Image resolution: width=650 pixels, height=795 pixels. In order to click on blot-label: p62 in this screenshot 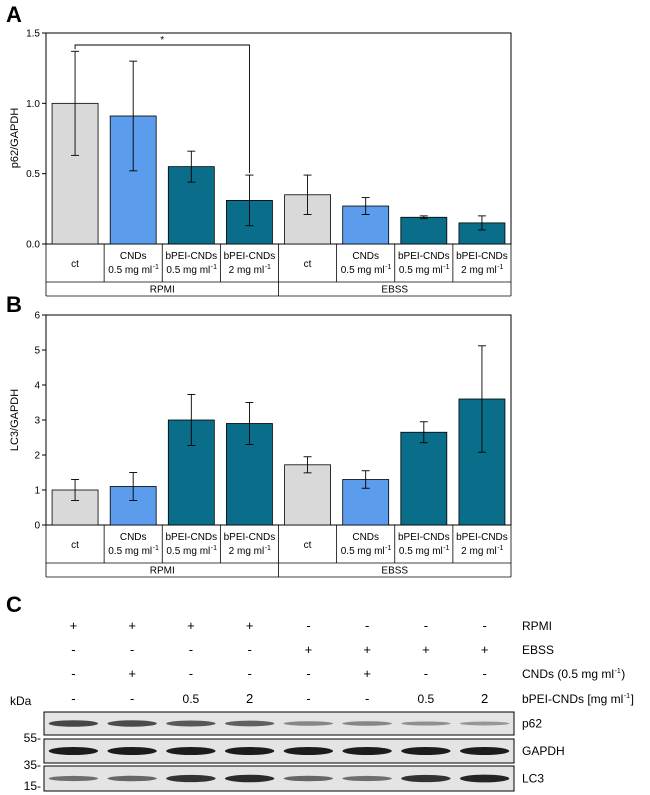, I will do `click(532, 724)`.